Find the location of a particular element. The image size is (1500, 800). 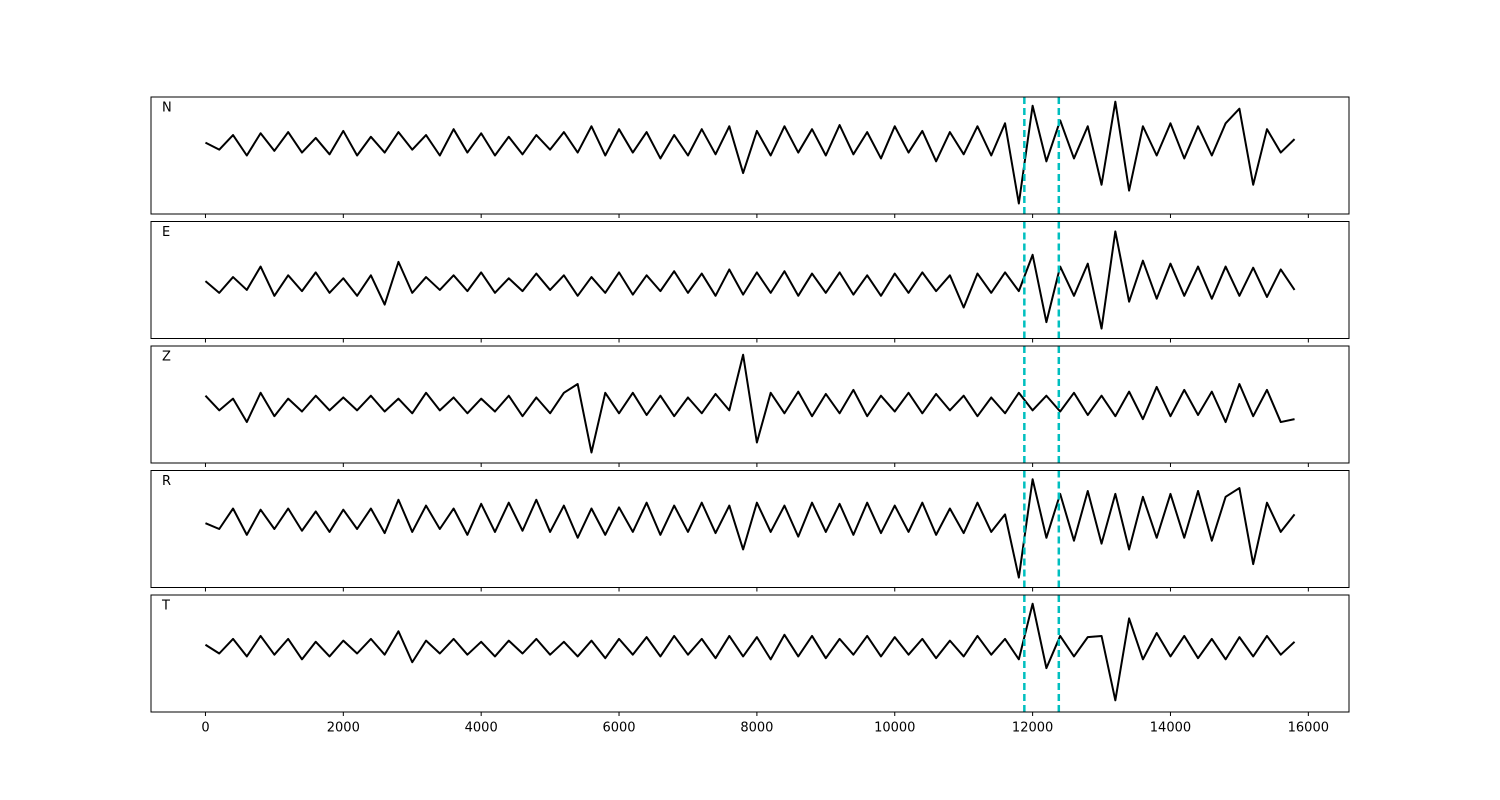

panel-label: N is located at coordinates (167, 108).